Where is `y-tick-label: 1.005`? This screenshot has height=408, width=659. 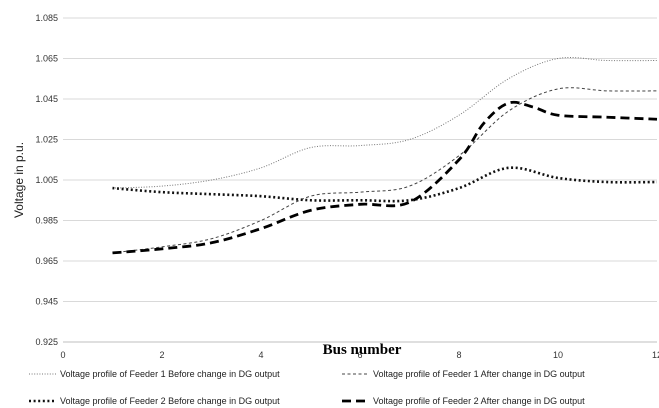 y-tick-label: 1.005 is located at coordinates (46, 180).